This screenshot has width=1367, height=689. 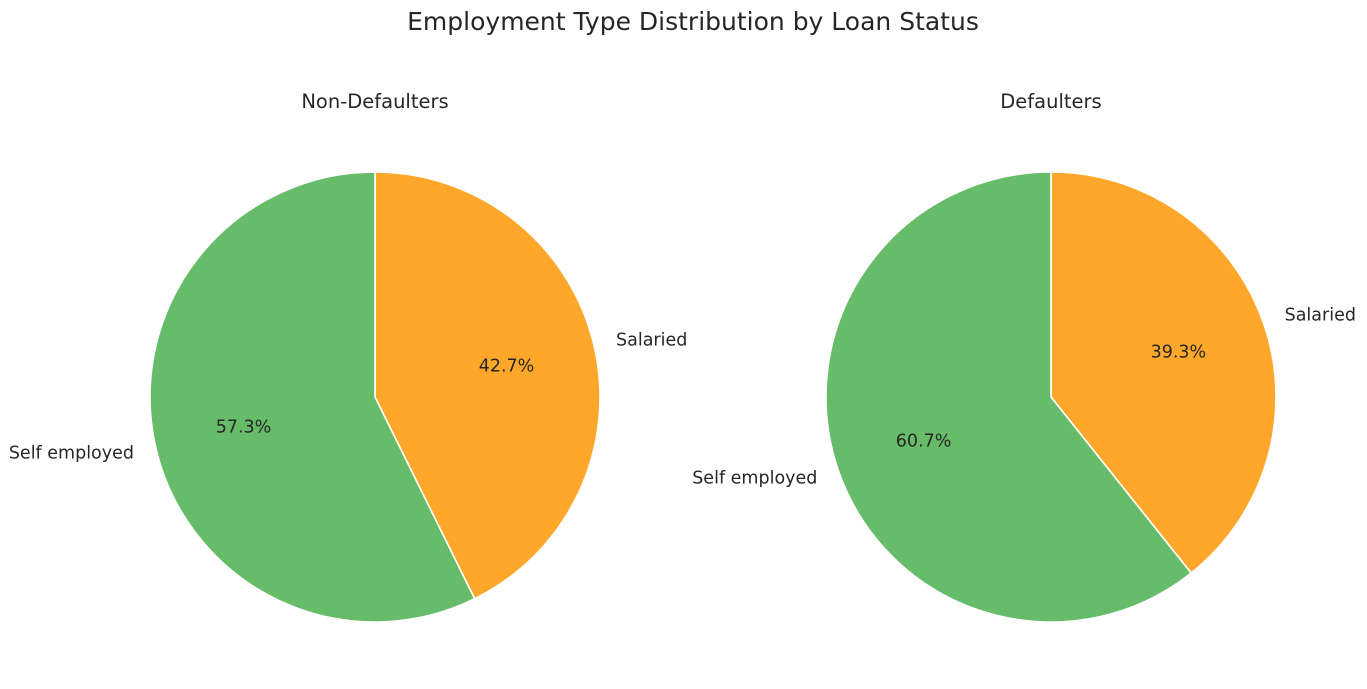 I want to click on slice-label-self-employed-non-defaulters: Self employed, so click(x=71, y=453).